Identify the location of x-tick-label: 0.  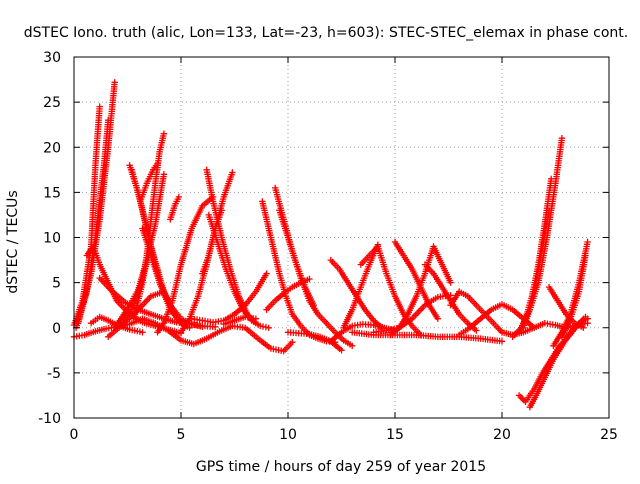
(74, 435).